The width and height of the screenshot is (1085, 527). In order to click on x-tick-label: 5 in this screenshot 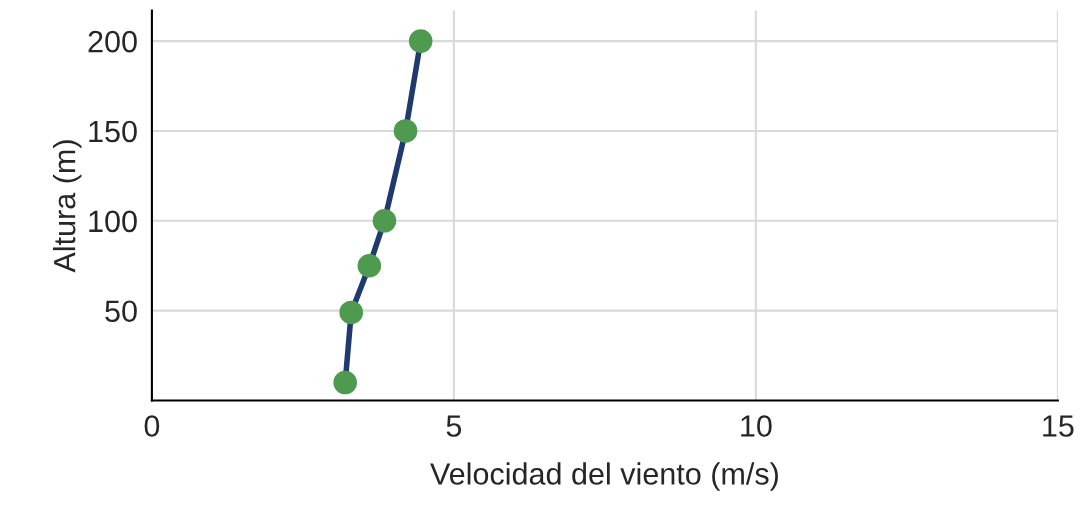, I will do `click(454, 426)`.